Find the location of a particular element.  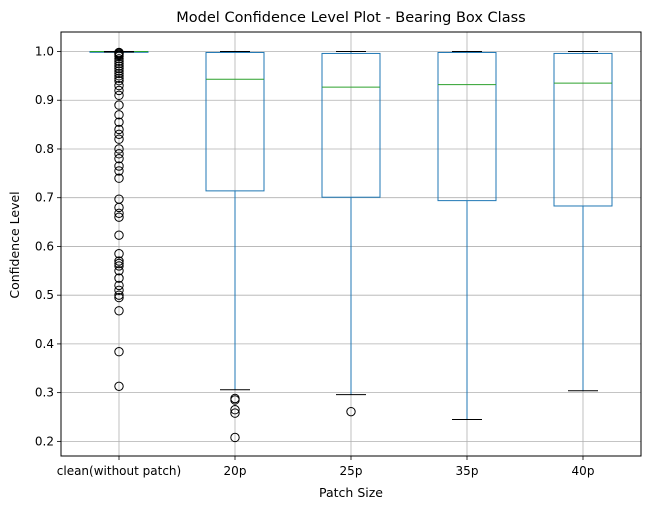

y-tick-label: 0.4 is located at coordinates (44, 344).